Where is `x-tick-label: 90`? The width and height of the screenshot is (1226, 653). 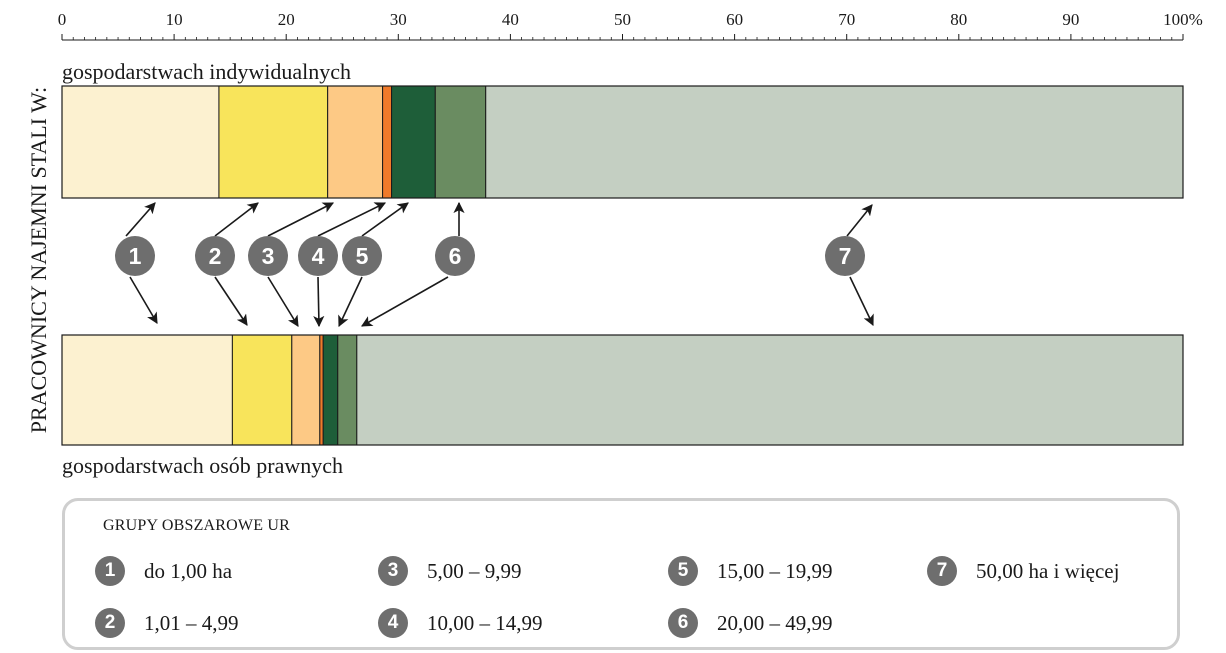 x-tick-label: 90 is located at coordinates (1070, 19).